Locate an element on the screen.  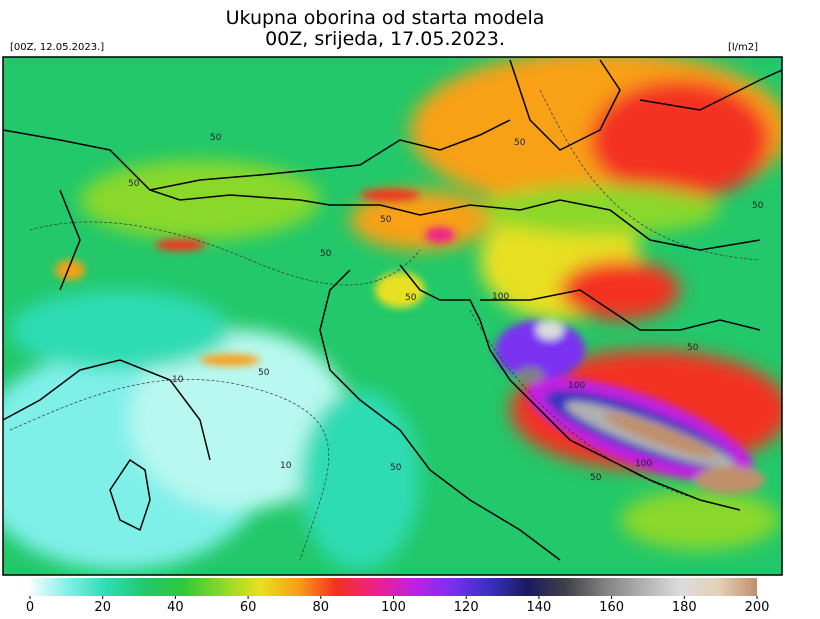
colorbar-tick-label: 140 is located at coordinates (538, 607).